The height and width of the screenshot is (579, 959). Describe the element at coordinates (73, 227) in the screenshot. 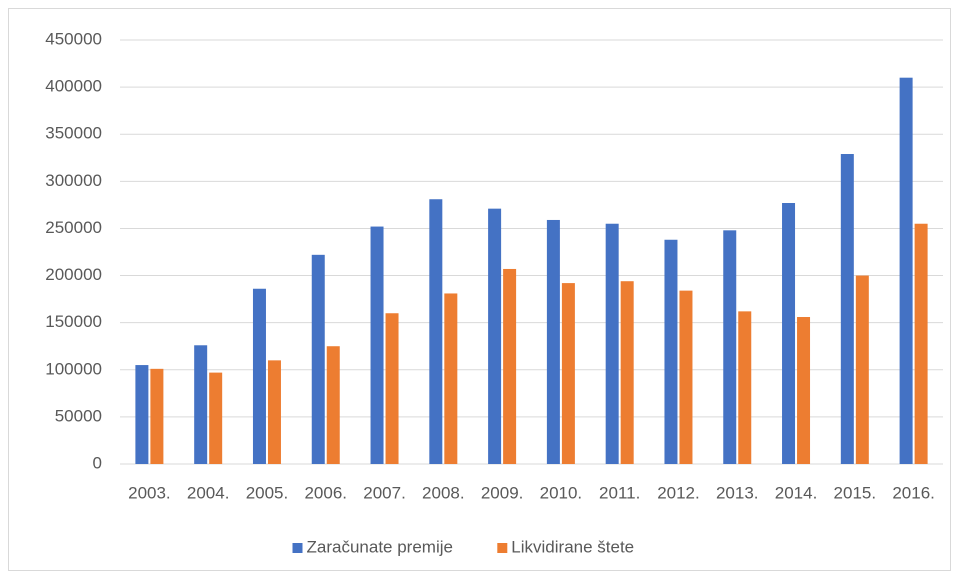

I see `y-tick-label: 250000` at that location.